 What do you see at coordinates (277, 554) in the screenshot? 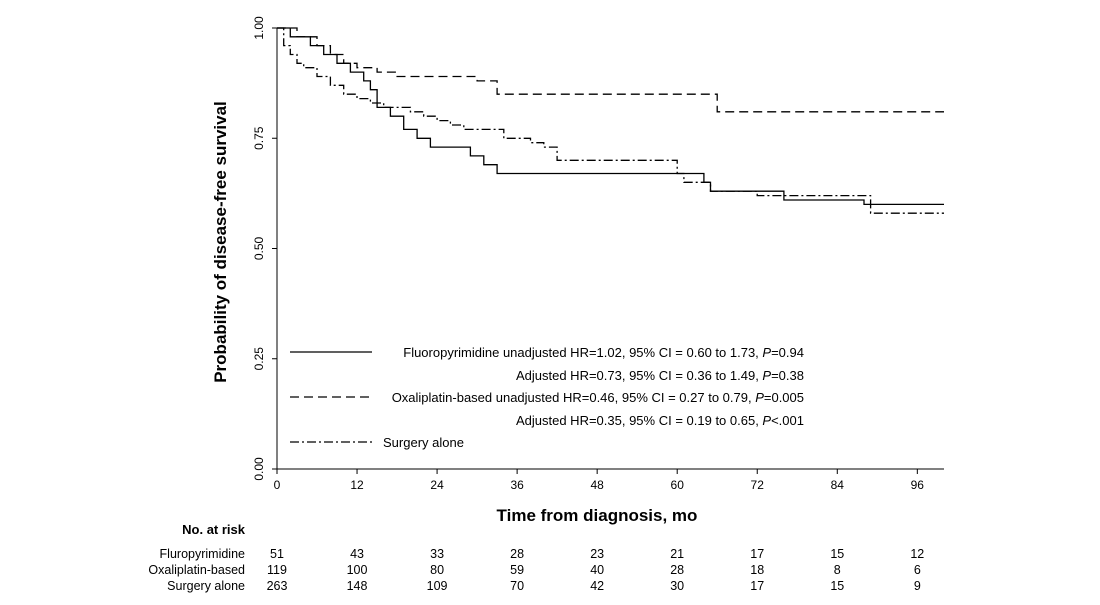
I see `risk-value: 51` at bounding box center [277, 554].